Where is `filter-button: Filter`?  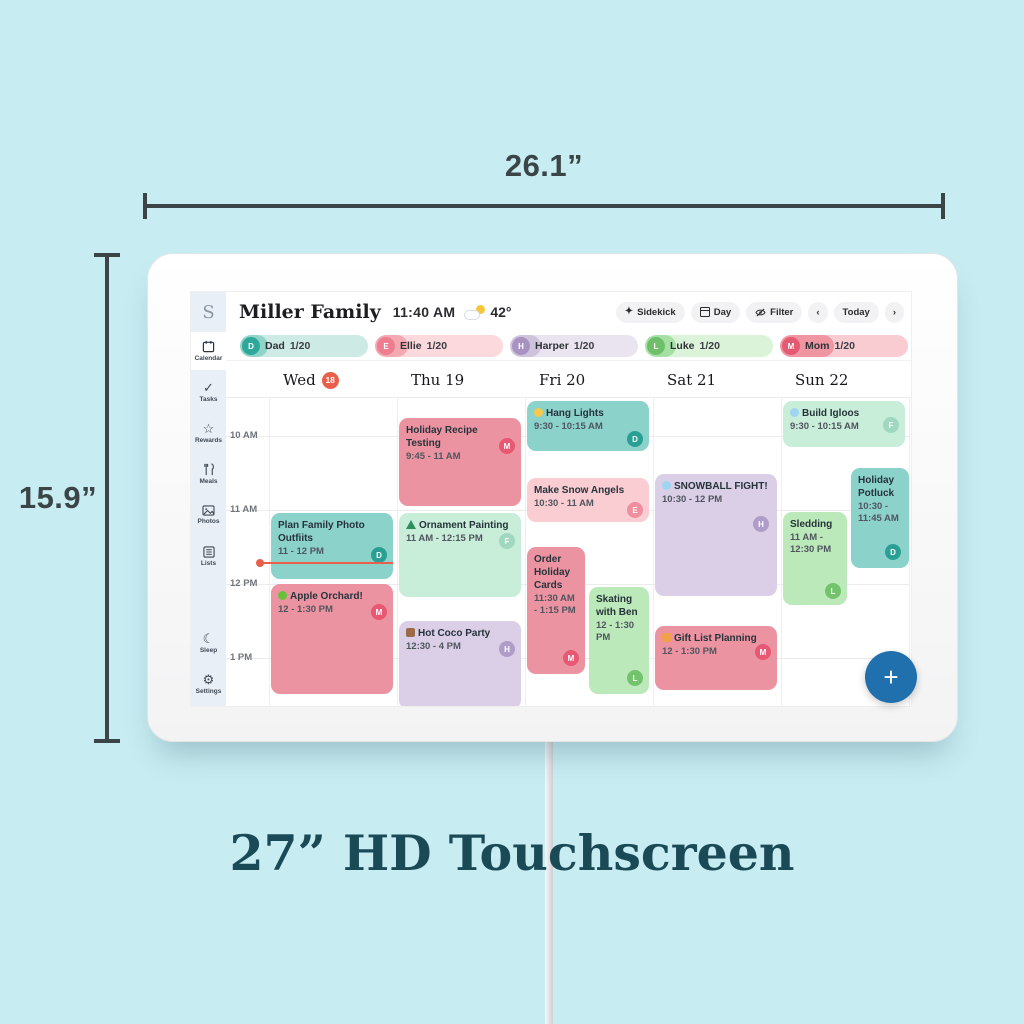 filter-button: Filter is located at coordinates (774, 312).